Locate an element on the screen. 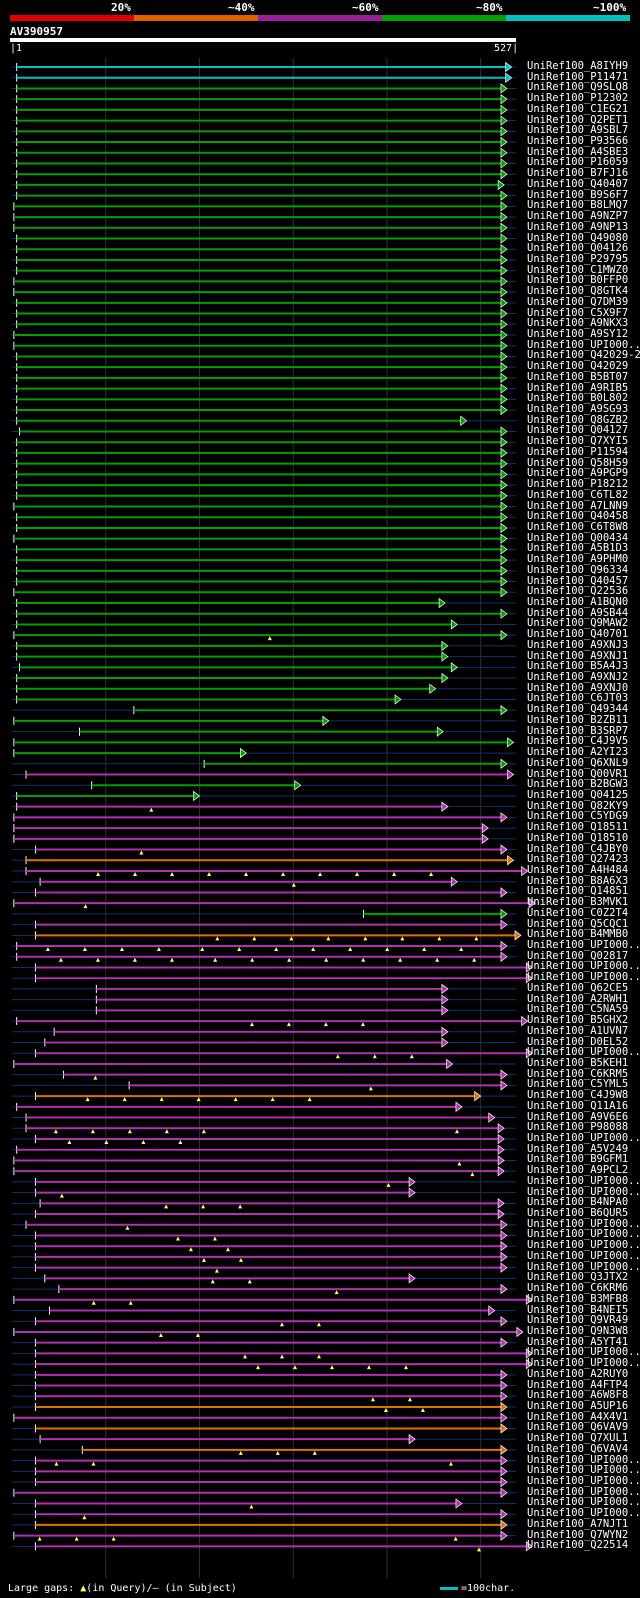 This screenshot has height=1598, width=640. hit-label: UniRef100_Q22536 is located at coordinates (578, 591).